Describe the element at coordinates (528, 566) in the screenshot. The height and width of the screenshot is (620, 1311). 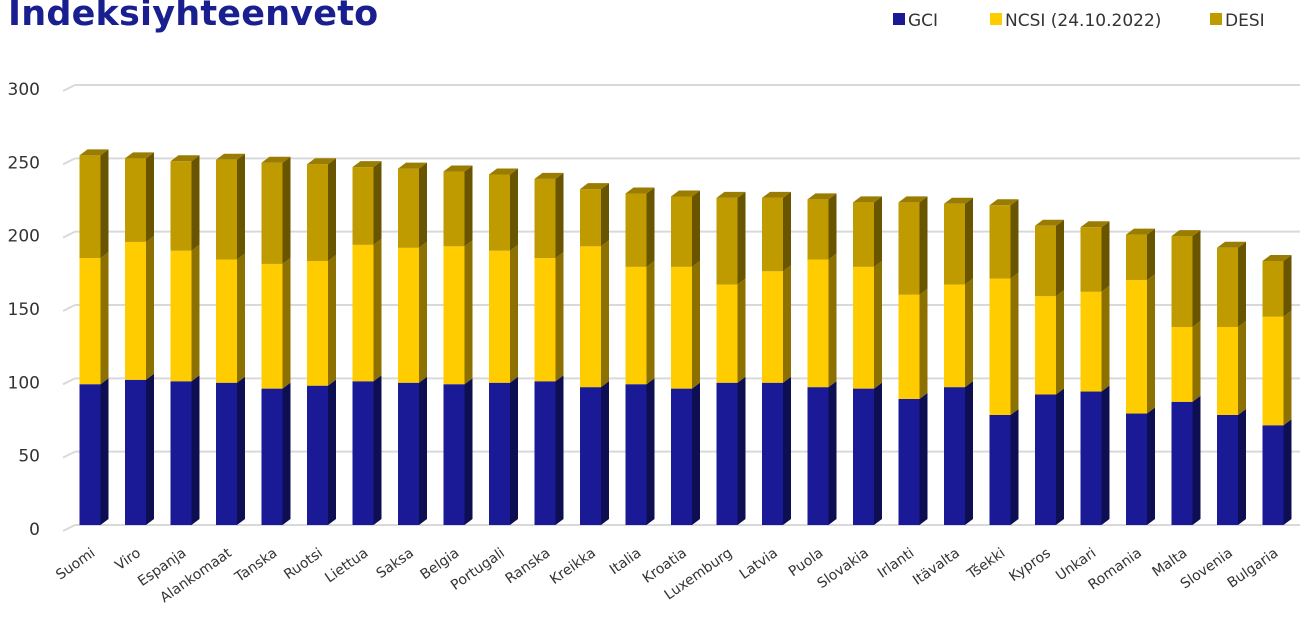
I see `x-category-label: Ranska` at that location.